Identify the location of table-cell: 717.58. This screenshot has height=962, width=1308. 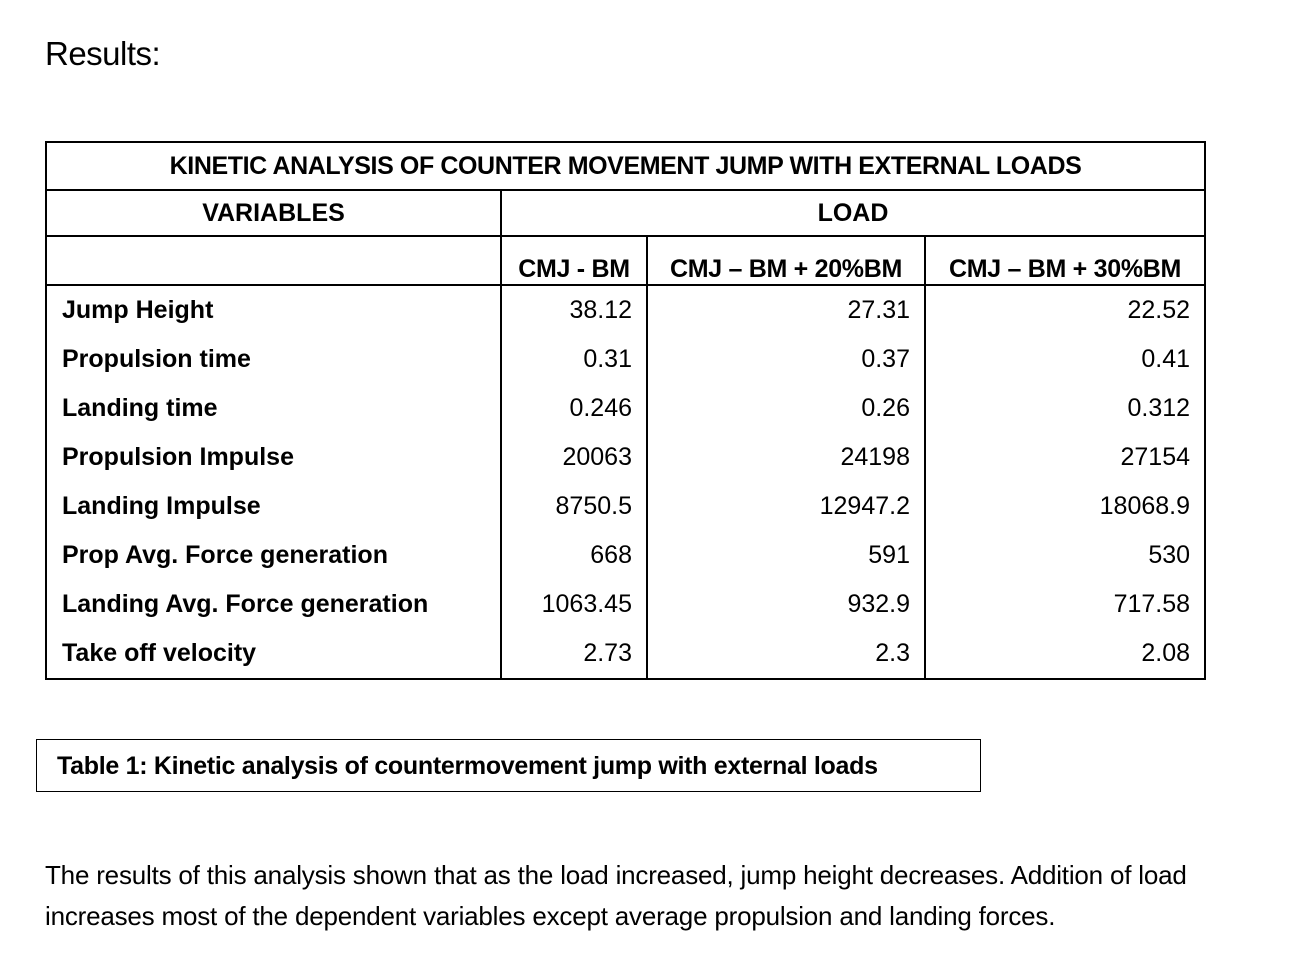
(1152, 604).